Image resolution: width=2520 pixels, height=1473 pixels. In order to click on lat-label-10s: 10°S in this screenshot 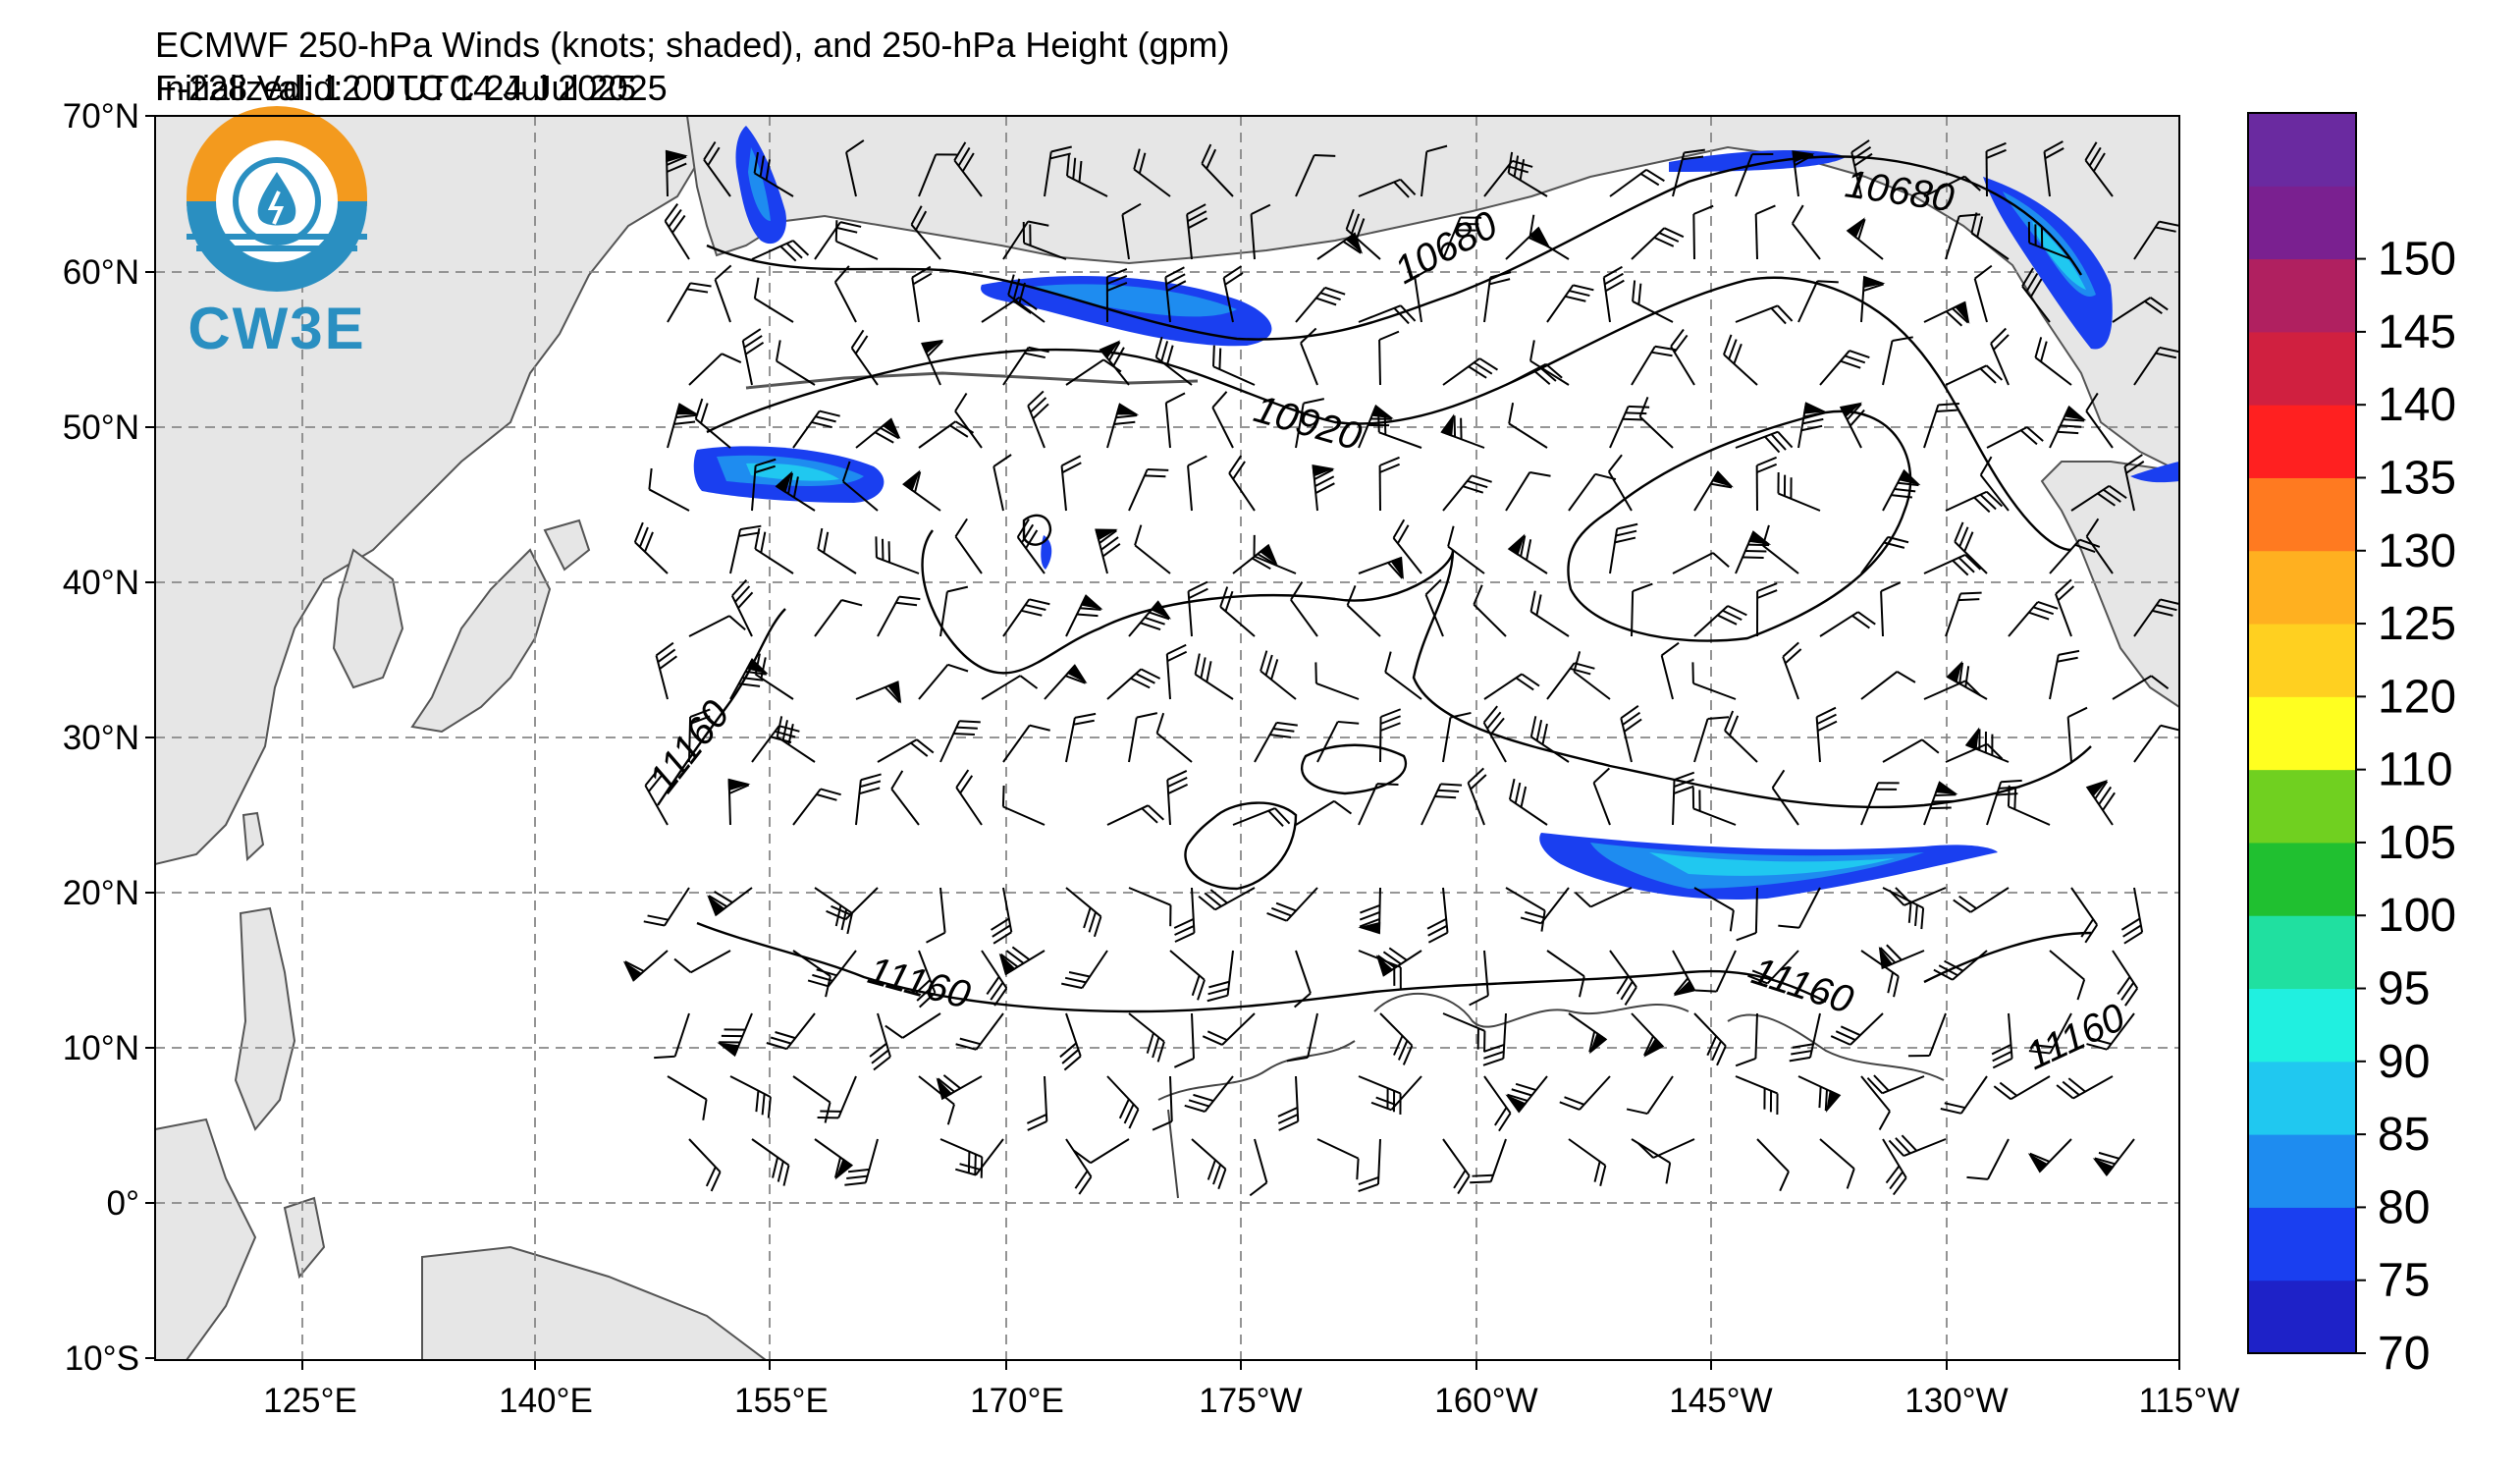, I will do `click(102, 1358)`.